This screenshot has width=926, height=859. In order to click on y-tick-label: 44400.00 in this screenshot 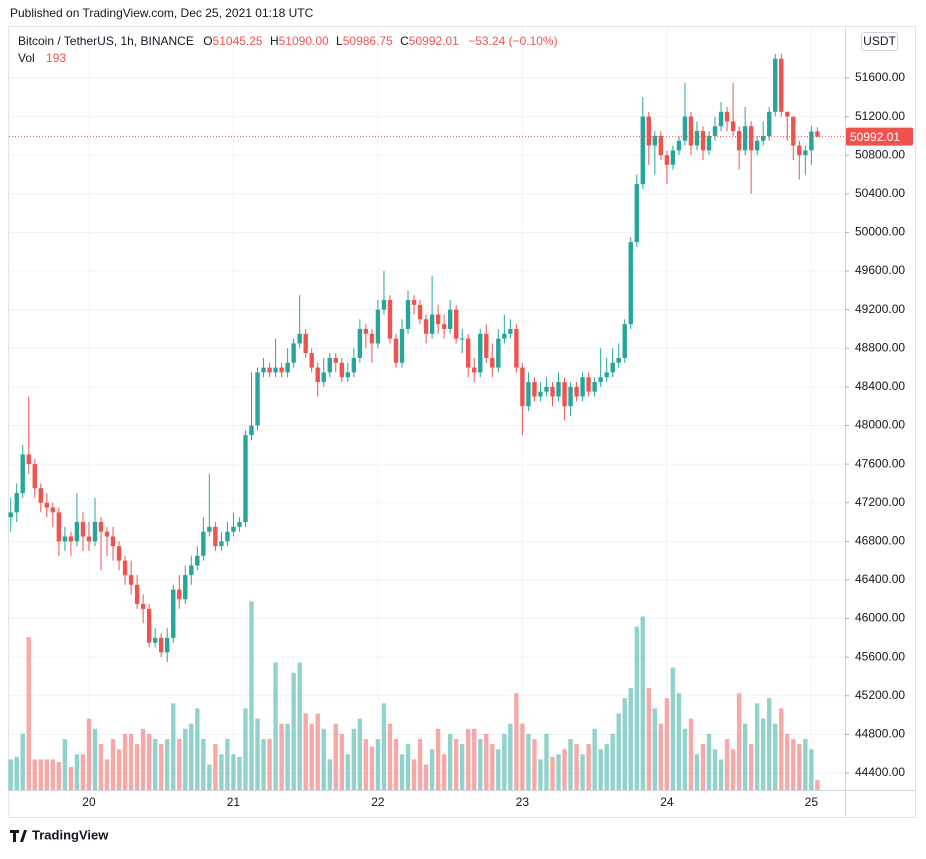, I will do `click(880, 772)`.